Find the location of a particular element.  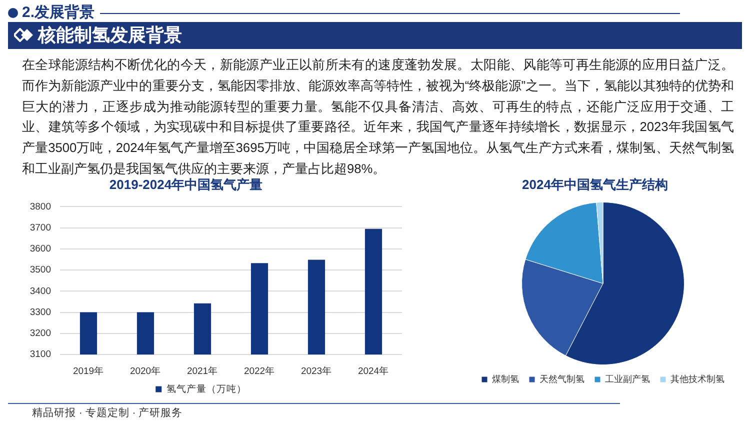

y-tick-label: 3500 is located at coordinates (40, 270).